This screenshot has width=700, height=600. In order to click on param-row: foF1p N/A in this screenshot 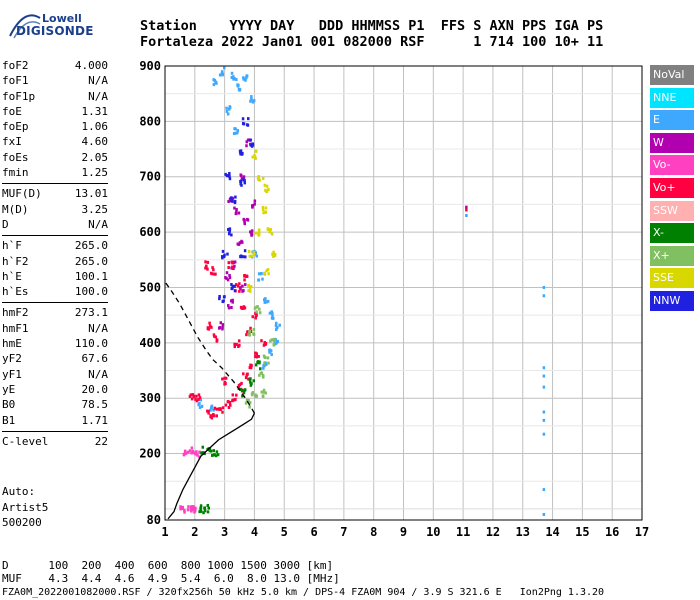, I will do `click(55, 96)`.